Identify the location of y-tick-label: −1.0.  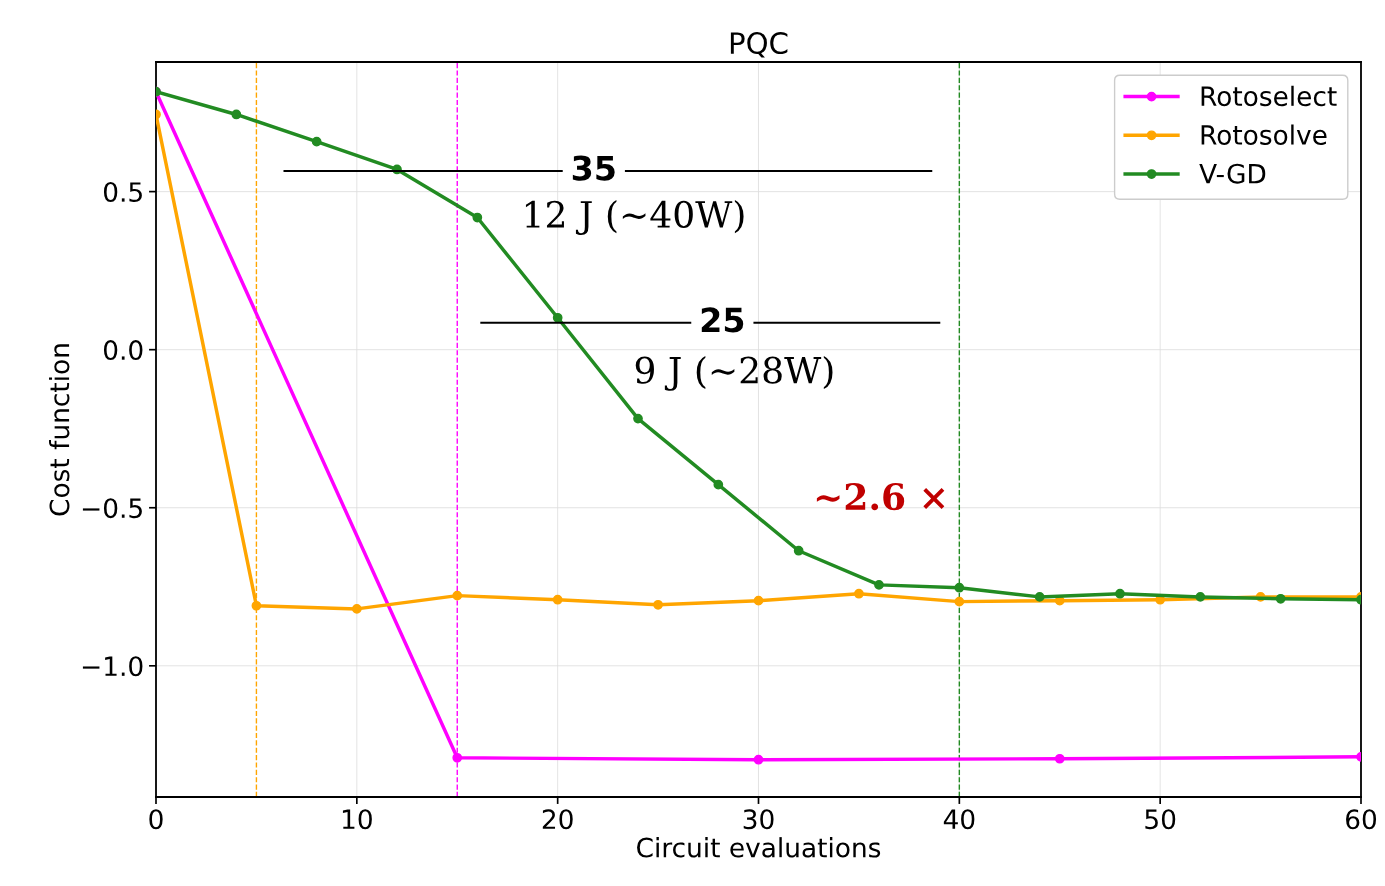
(112, 666).